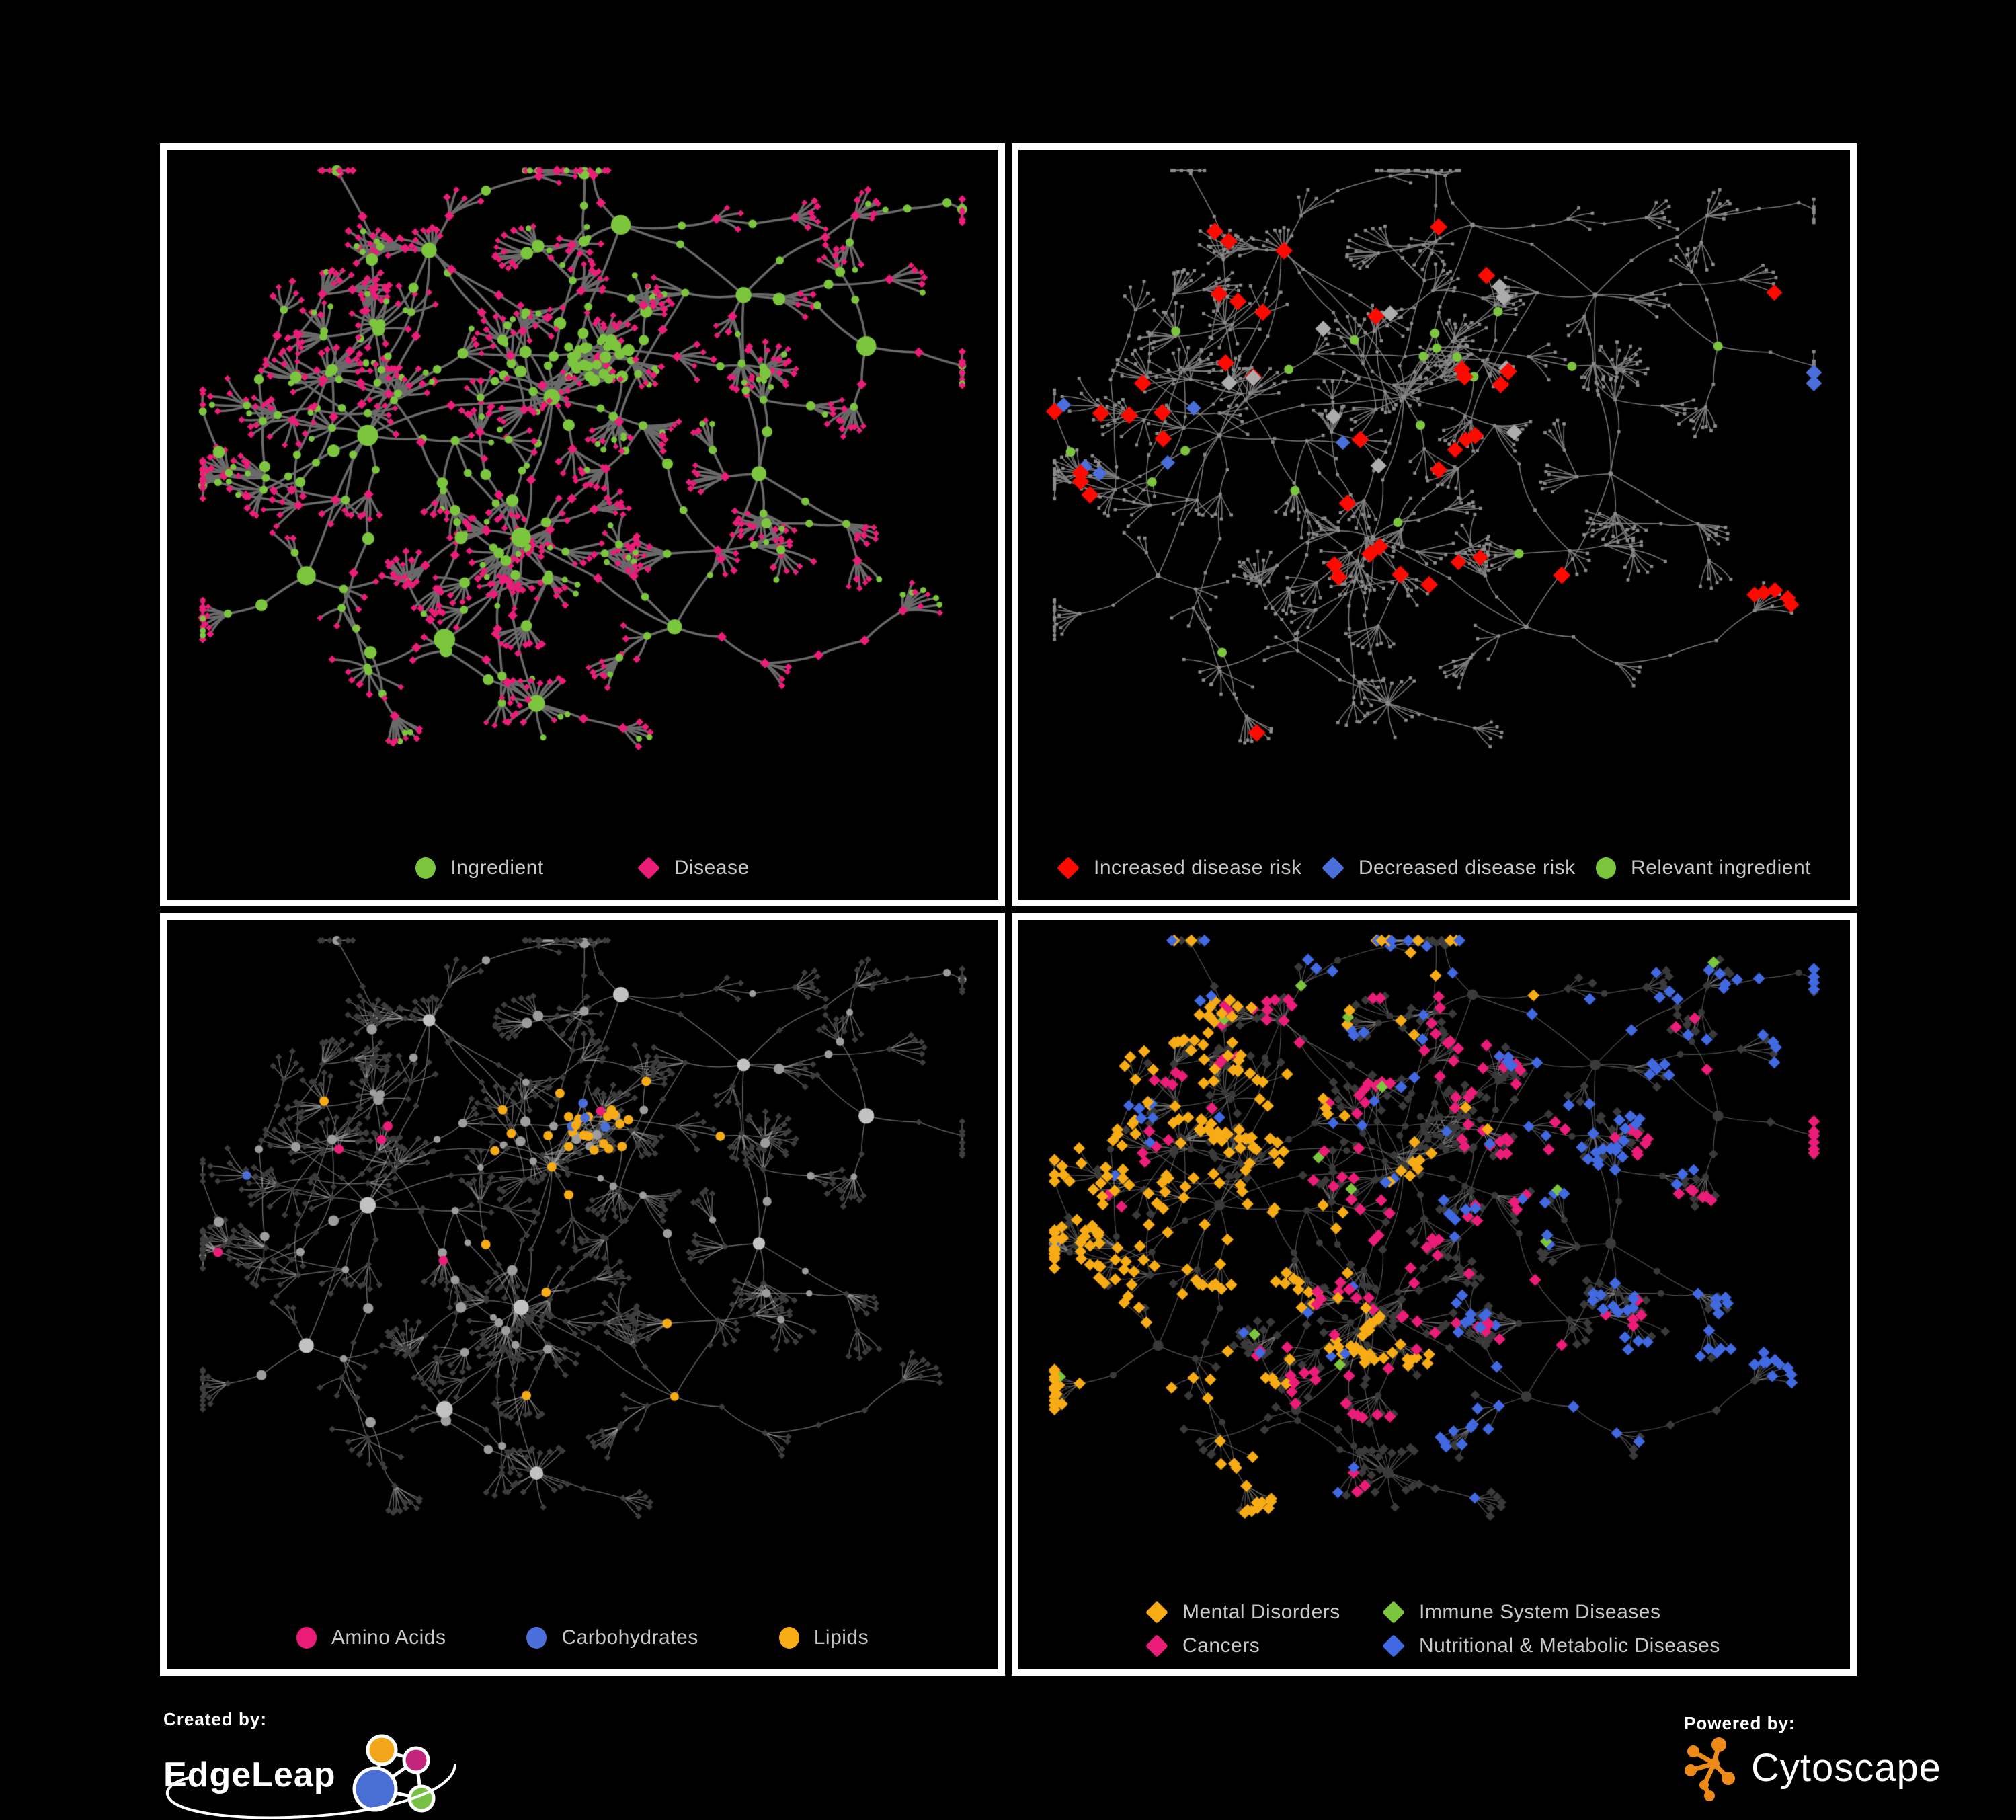  I want to click on cytoscape-wordmark: Cytoscape, so click(1846, 1767).